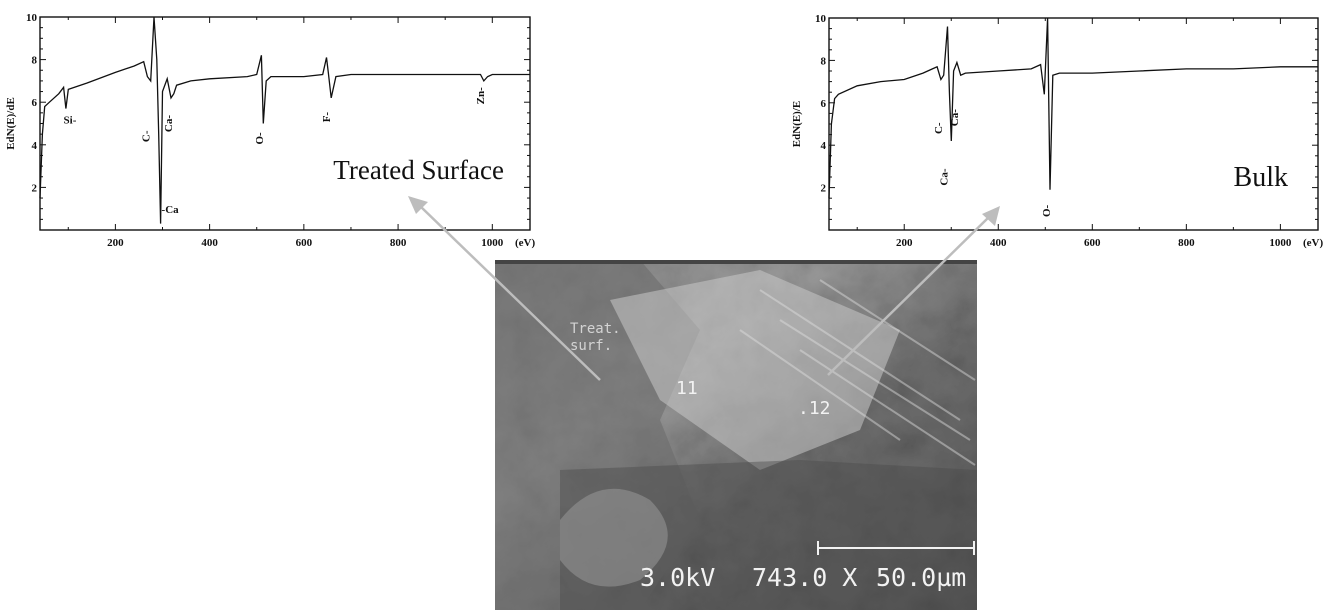 This screenshot has height=610, width=1335. I want to click on bulk-x-tick-label: 400, so click(998, 243).